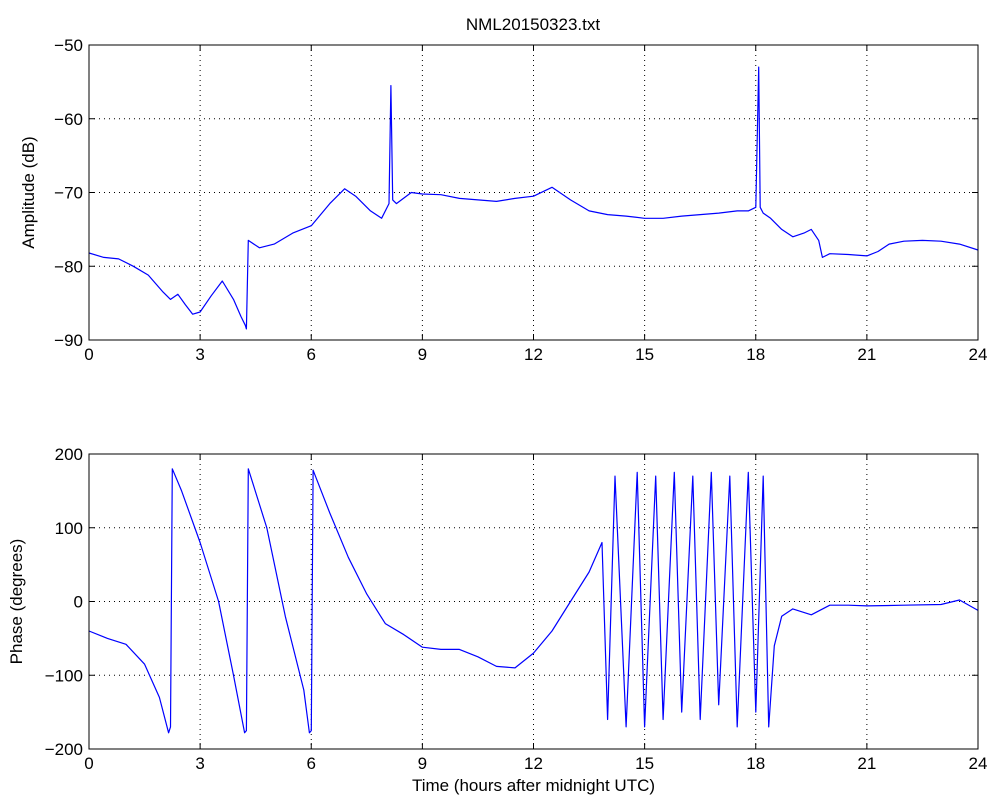 This screenshot has width=998, height=806. Describe the element at coordinates (68, 266) in the screenshot. I see `y-tick-label: −80` at that location.